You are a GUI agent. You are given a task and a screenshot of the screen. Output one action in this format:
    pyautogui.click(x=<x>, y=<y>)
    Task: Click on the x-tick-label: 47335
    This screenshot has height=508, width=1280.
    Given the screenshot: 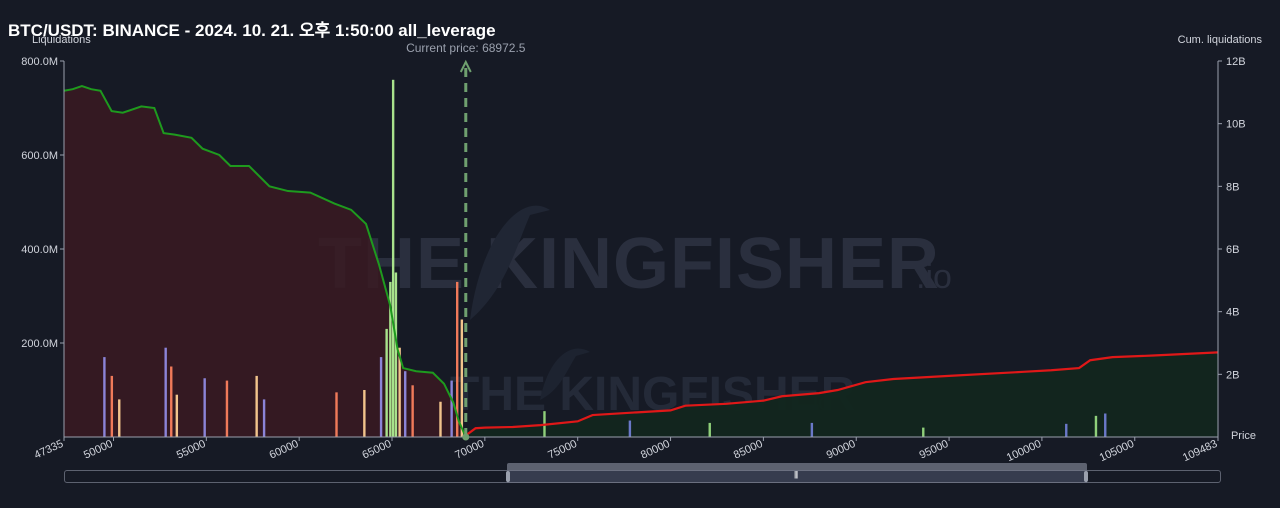 What is the action you would take?
    pyautogui.click(x=48, y=450)
    